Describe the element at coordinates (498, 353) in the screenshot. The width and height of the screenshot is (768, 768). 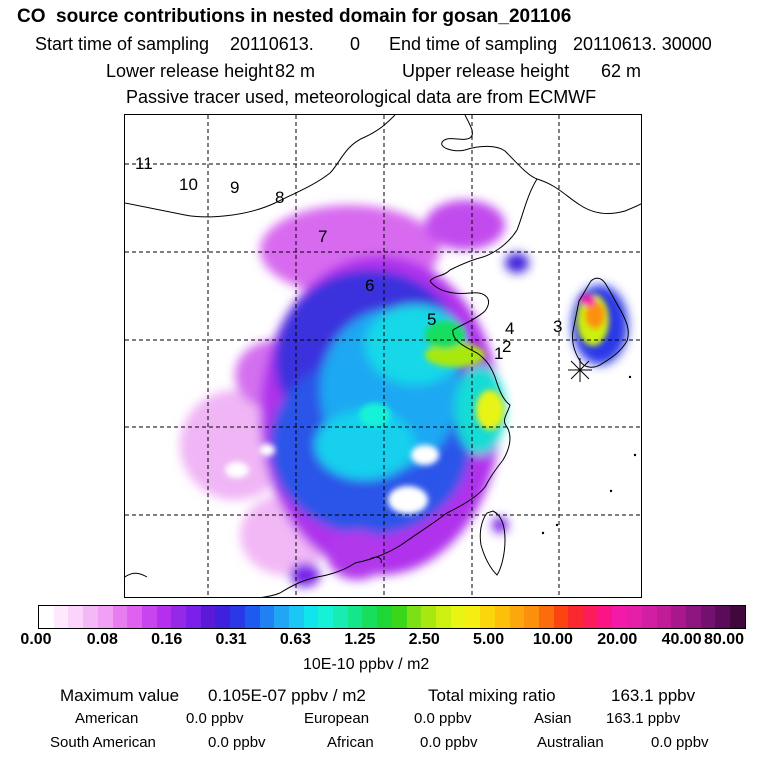
I see `region-label-1: 1` at that location.